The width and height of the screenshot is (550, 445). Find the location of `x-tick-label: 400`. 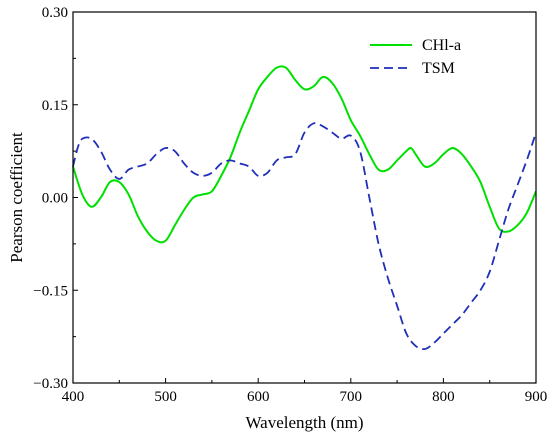

x-tick-label: 400 is located at coordinates (73, 397).